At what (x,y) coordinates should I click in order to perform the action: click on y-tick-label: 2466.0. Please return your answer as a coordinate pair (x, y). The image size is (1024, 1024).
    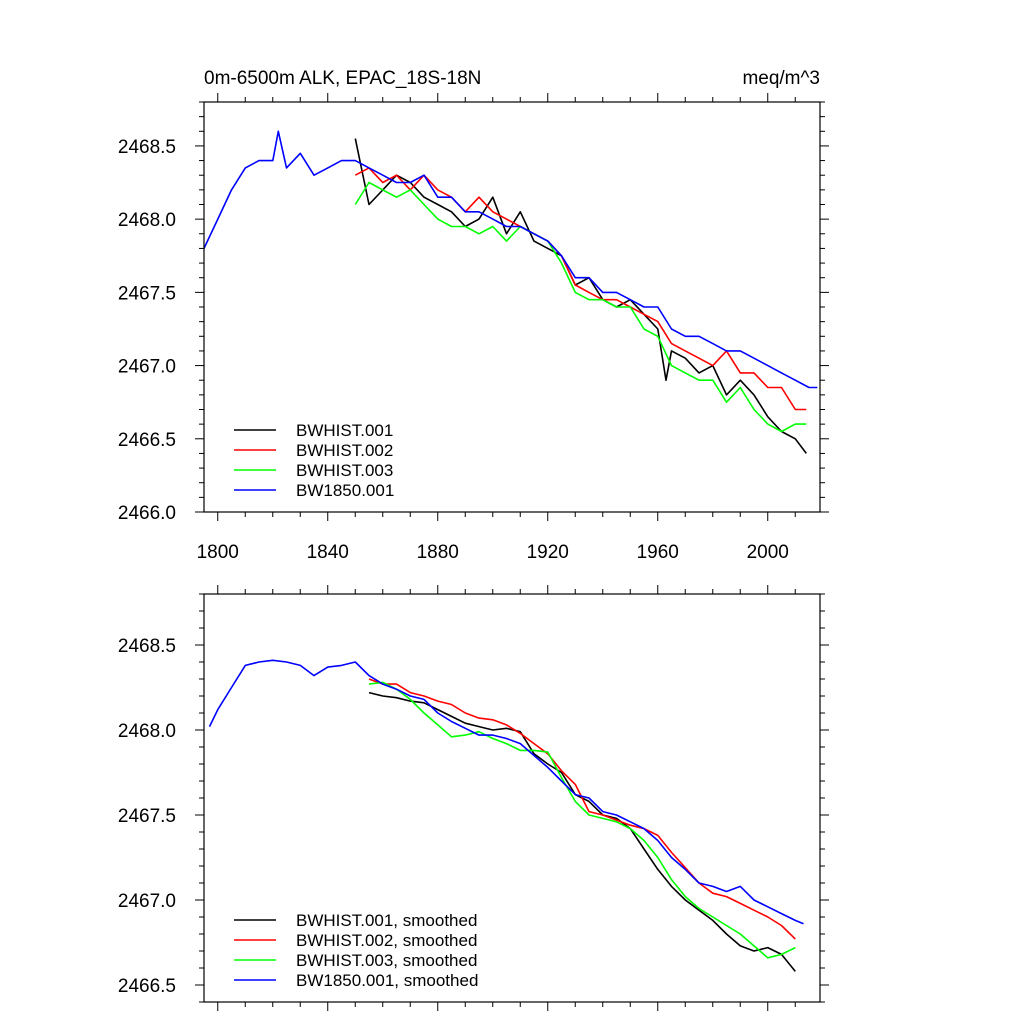
    Looking at the image, I should click on (147, 513).